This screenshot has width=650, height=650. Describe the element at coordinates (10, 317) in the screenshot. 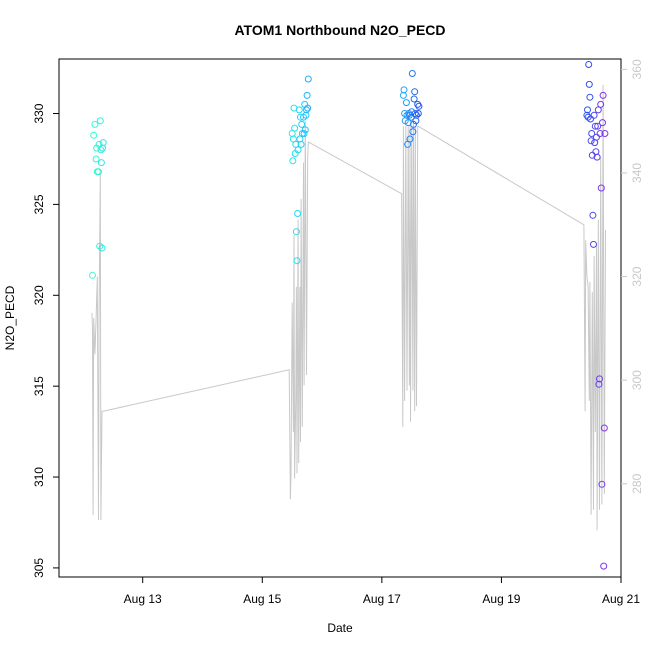

I see `y-axis-label: N2O_PECD` at that location.